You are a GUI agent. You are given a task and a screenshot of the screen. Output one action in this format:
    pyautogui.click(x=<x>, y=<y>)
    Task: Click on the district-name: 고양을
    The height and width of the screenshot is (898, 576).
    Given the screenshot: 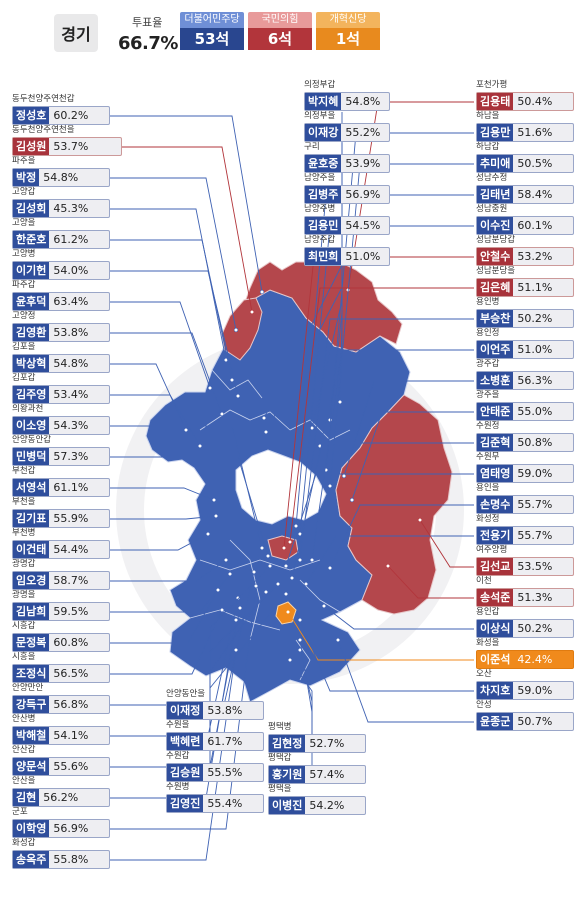 What is the action you would take?
    pyautogui.click(x=24, y=223)
    